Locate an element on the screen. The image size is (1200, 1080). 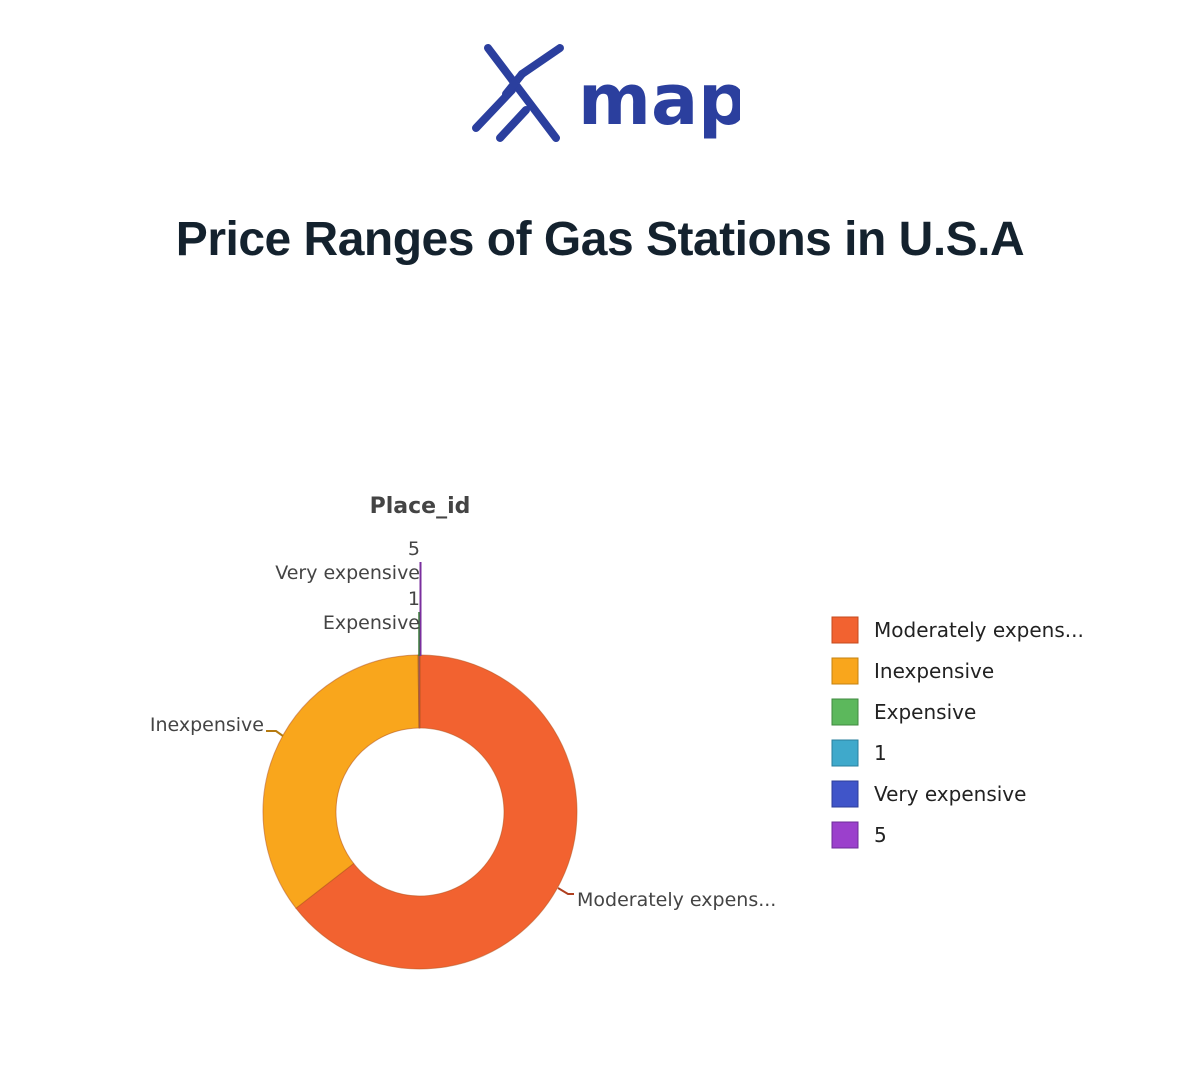
leader-lines is located at coordinates (420, 728).